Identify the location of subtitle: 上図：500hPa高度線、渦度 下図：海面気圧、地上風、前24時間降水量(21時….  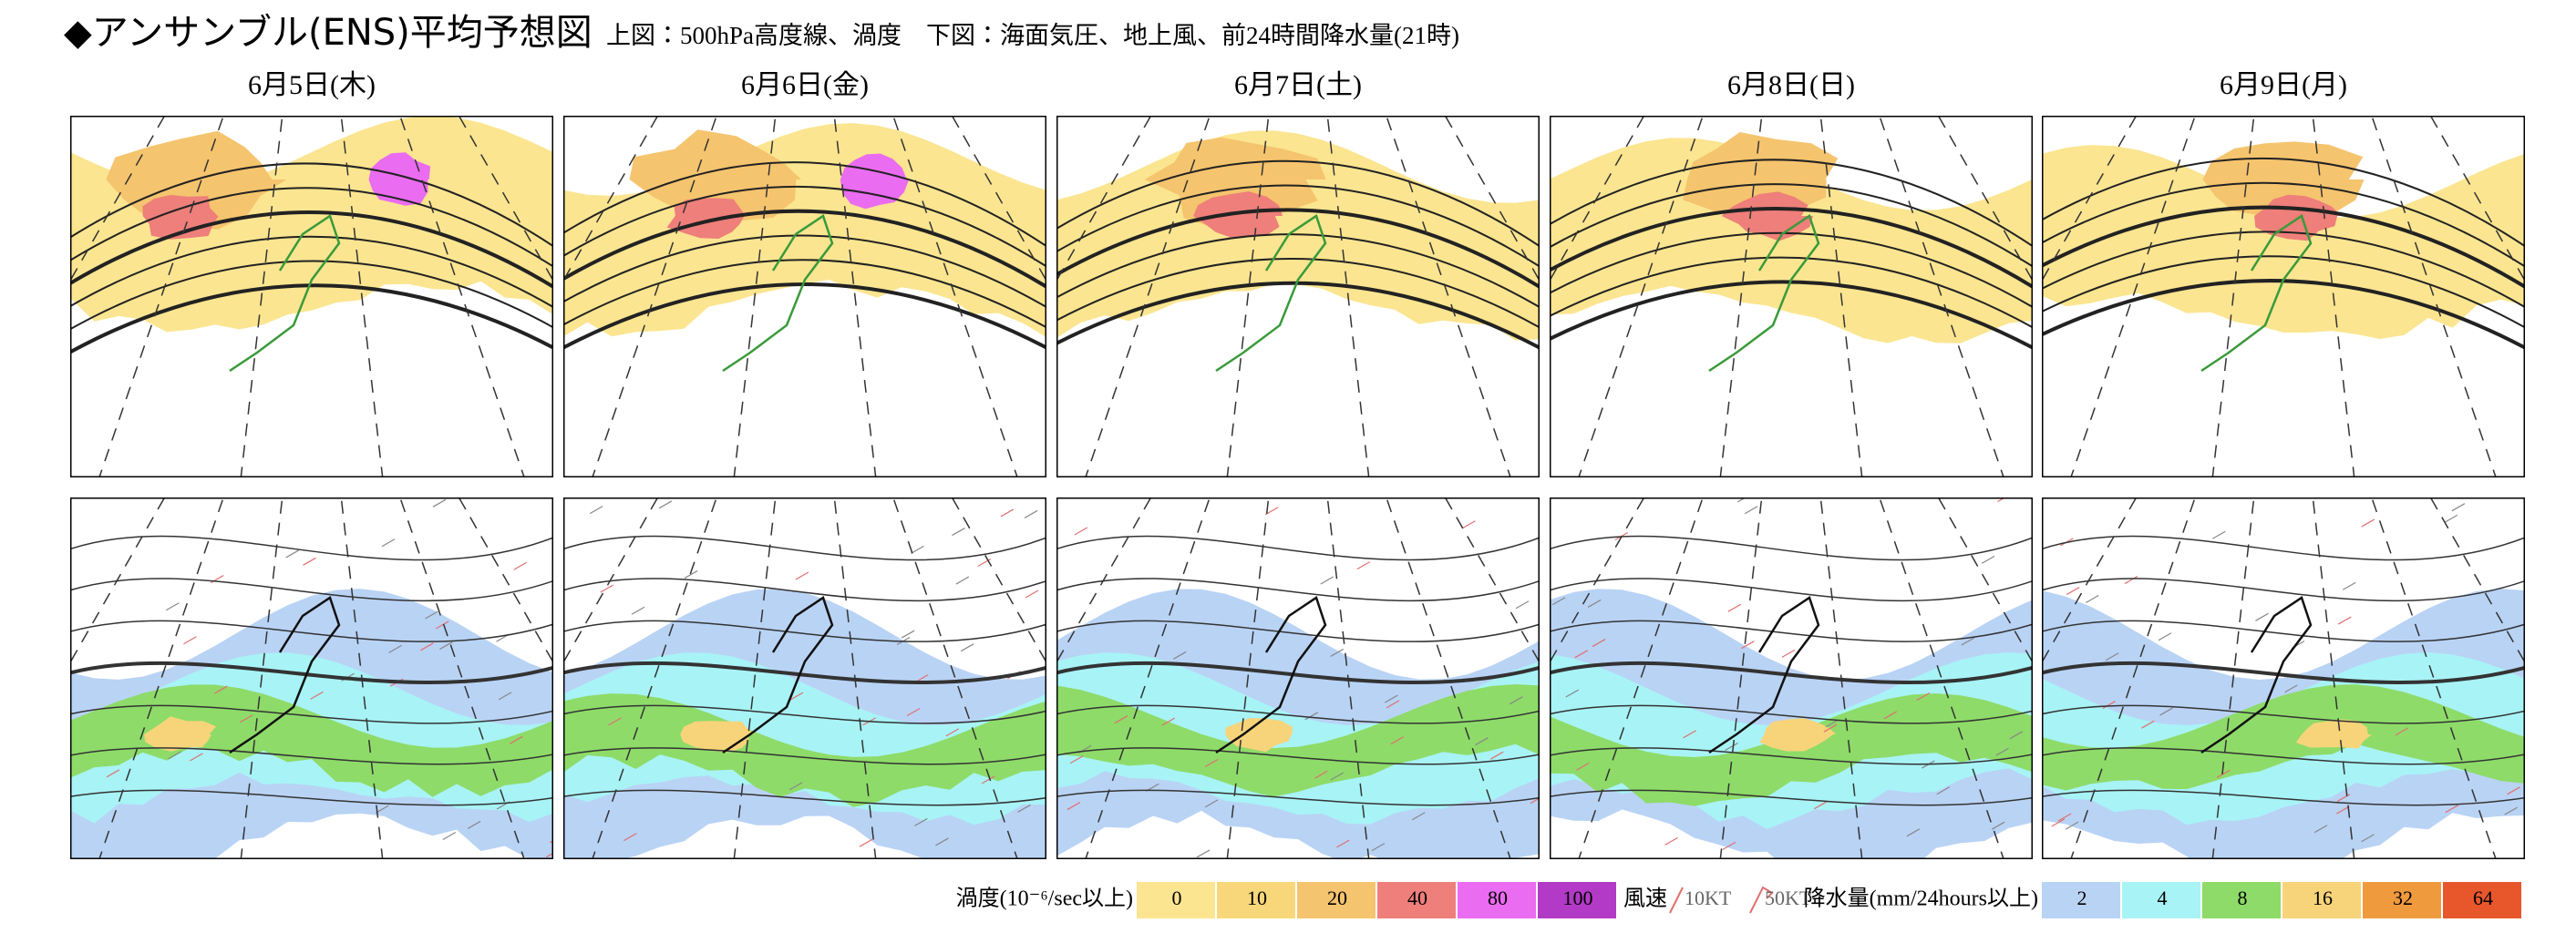
(1032, 35).